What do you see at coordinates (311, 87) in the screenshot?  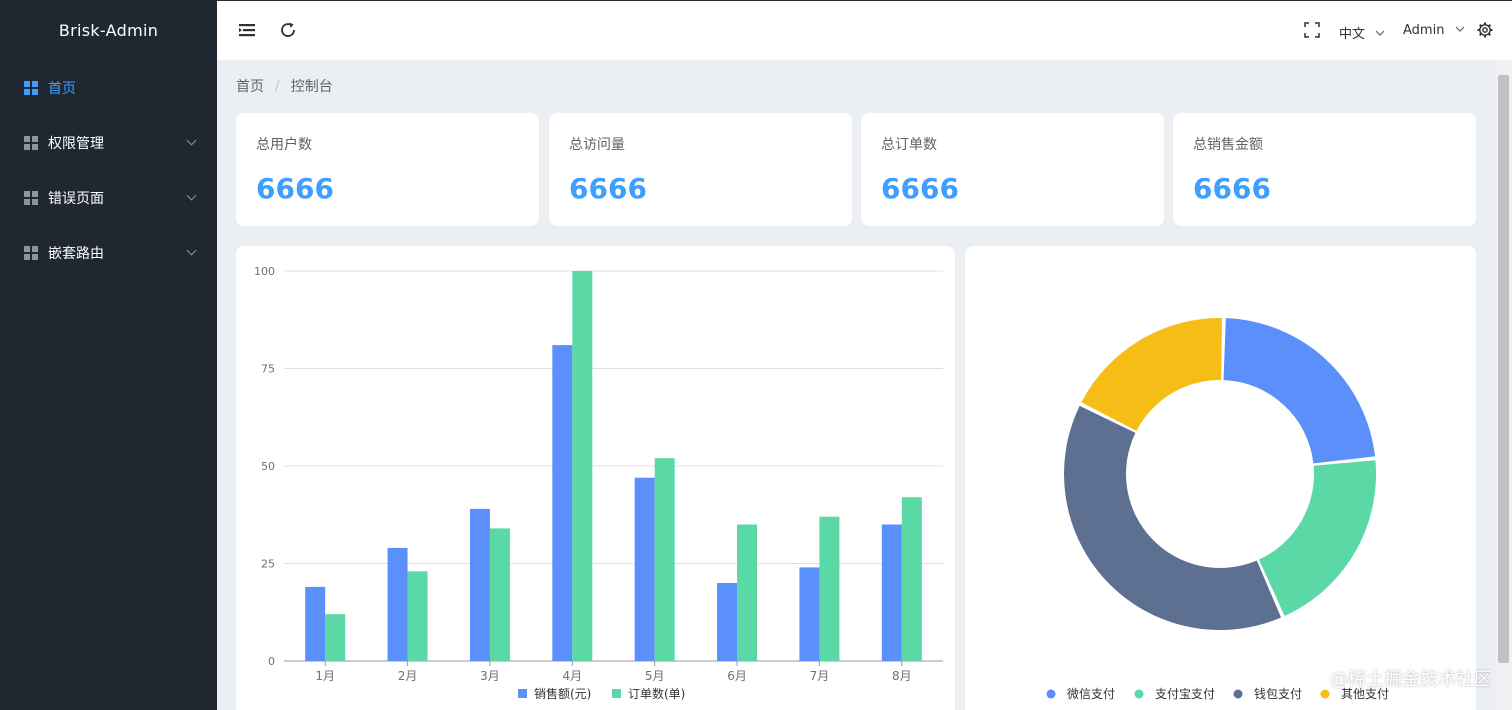 I see `breadcrumb-current: 控制台` at bounding box center [311, 87].